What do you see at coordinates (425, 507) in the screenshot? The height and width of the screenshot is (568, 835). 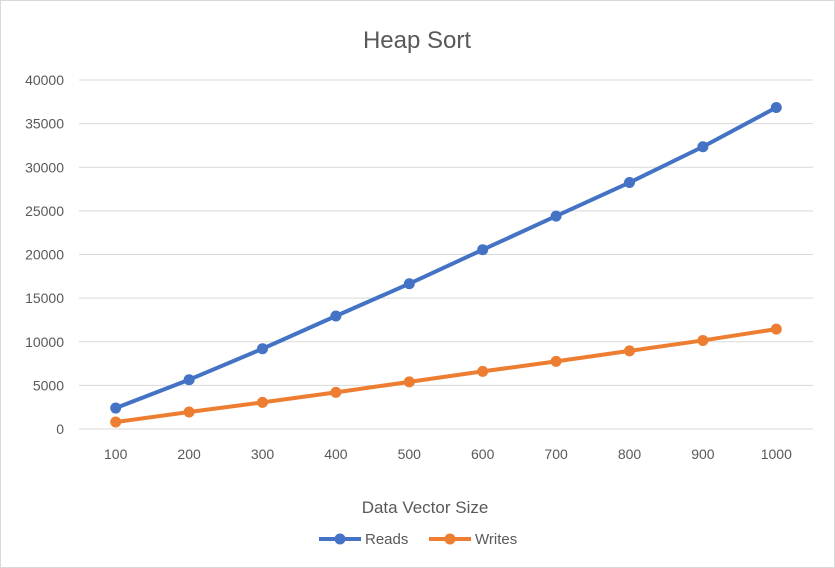 I see `x-axis-title: Data Vector Size` at bounding box center [425, 507].